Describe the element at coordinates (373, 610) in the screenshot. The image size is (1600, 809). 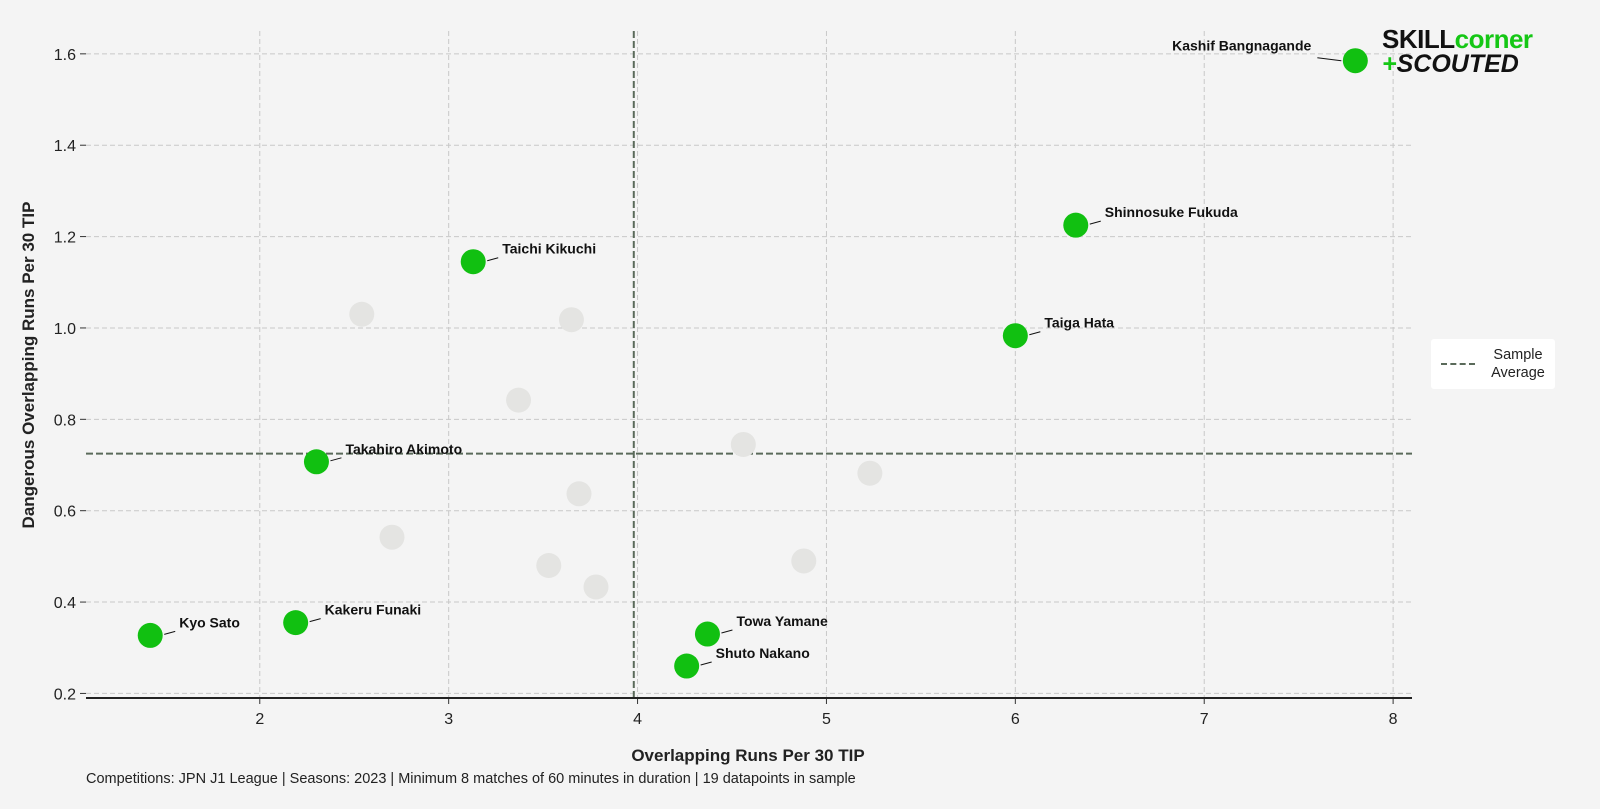
I see `point-label: Kakeru Funaki` at that location.